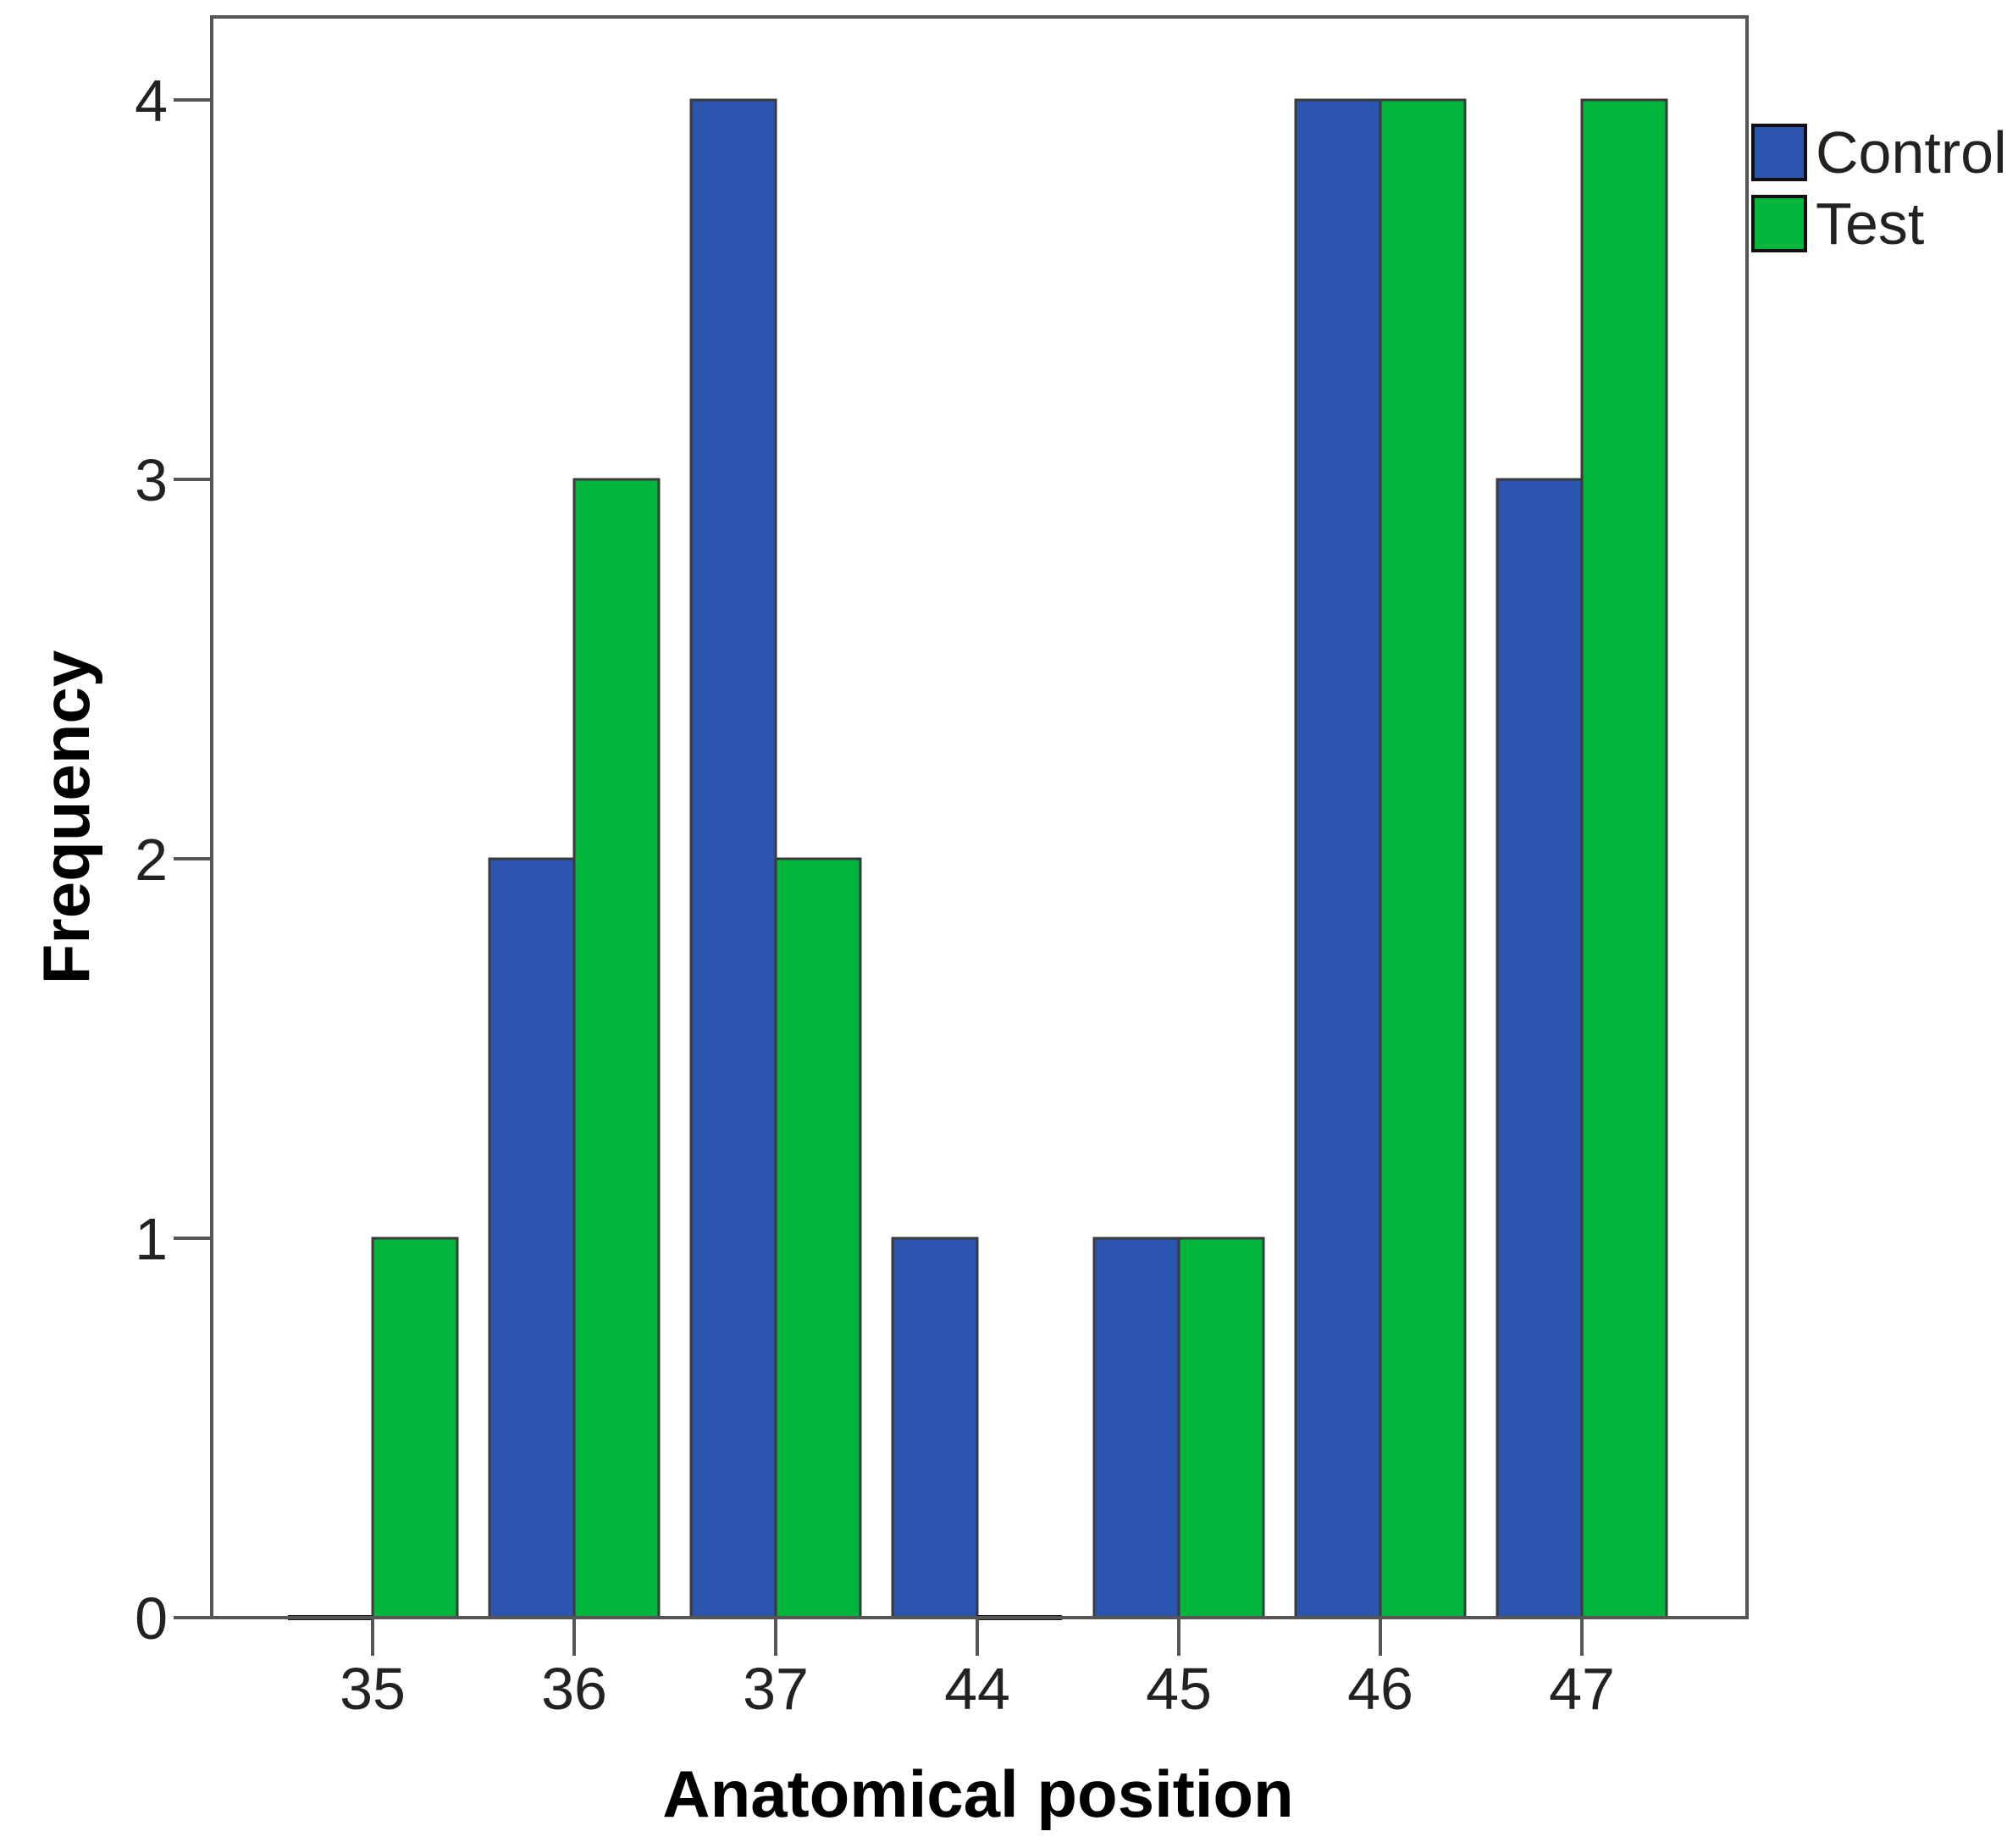  Describe the element at coordinates (66, 817) in the screenshot. I see `y-axis-title: Frequency` at that location.